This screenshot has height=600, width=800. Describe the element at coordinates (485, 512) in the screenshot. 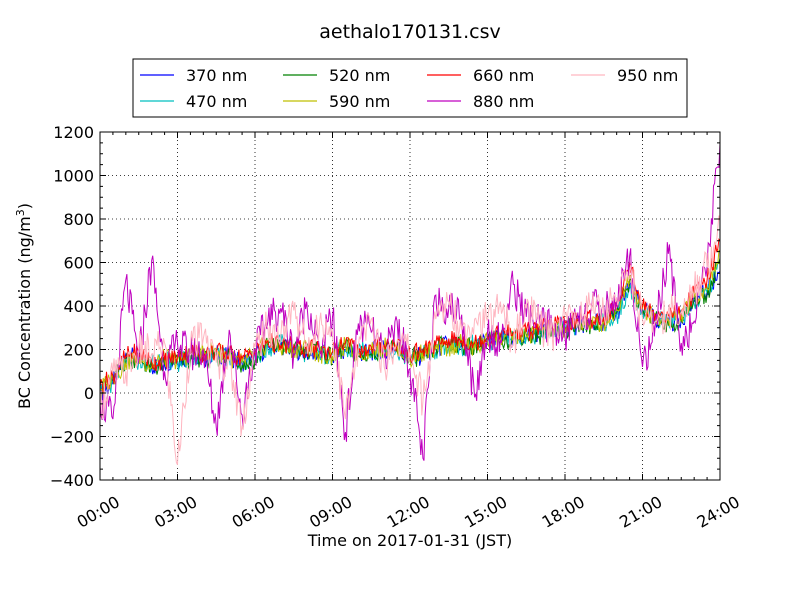

I see `x-tick-label: 15:00` at that location.